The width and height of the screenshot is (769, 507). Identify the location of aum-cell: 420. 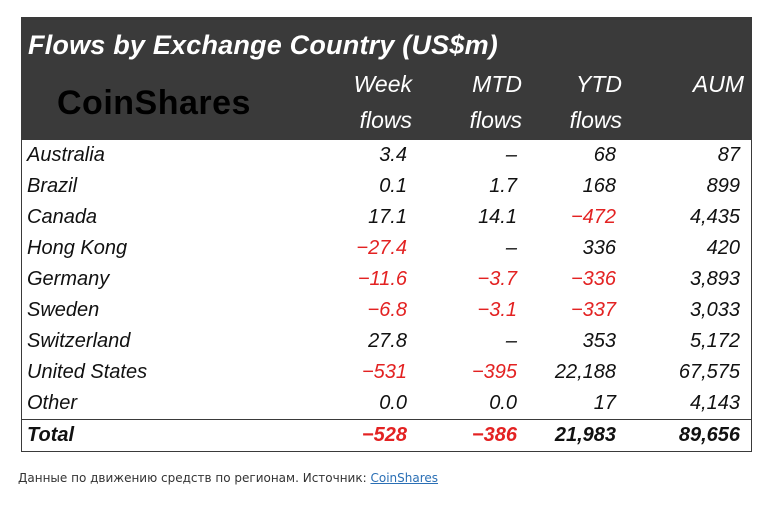
(723, 248).